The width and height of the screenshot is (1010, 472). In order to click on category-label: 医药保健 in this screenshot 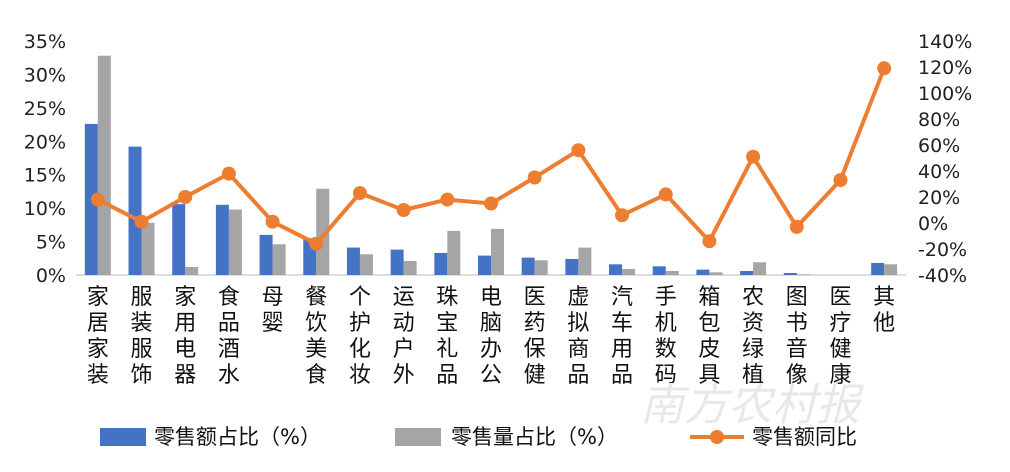, I will do `click(535, 336)`.